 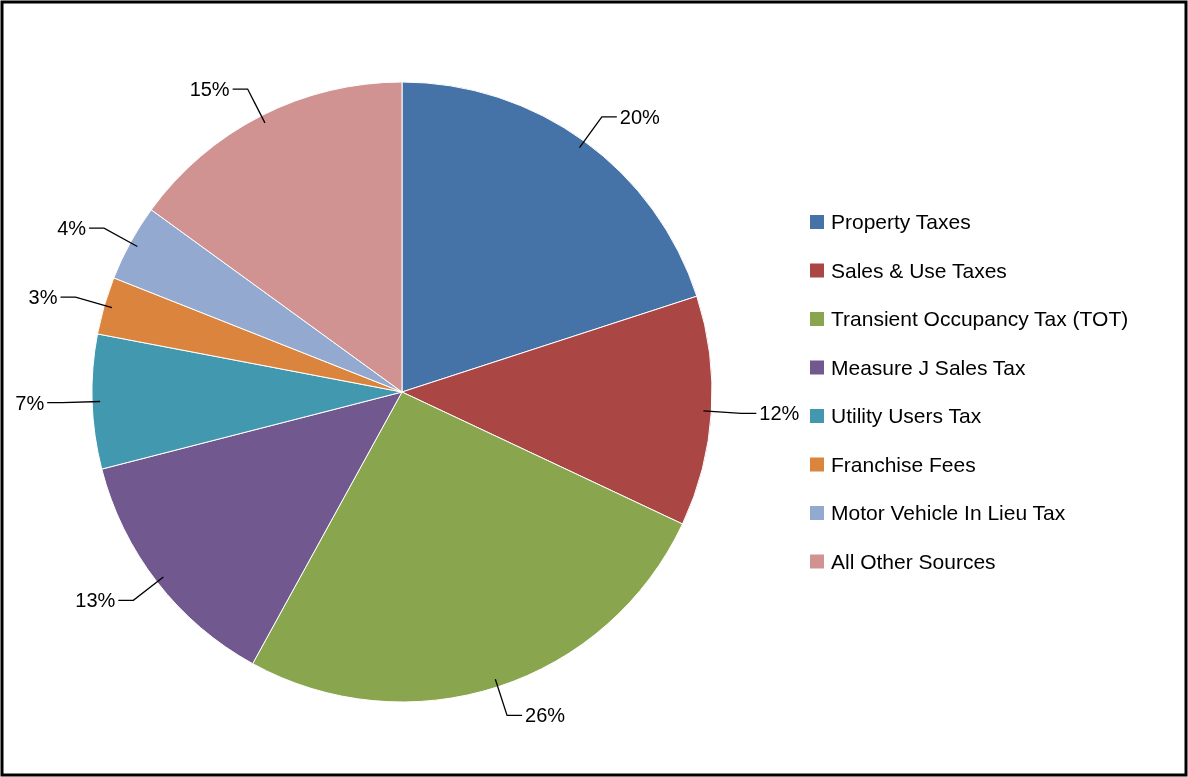 I want to click on legend-label: Sales & Use Taxes, so click(x=919, y=270).